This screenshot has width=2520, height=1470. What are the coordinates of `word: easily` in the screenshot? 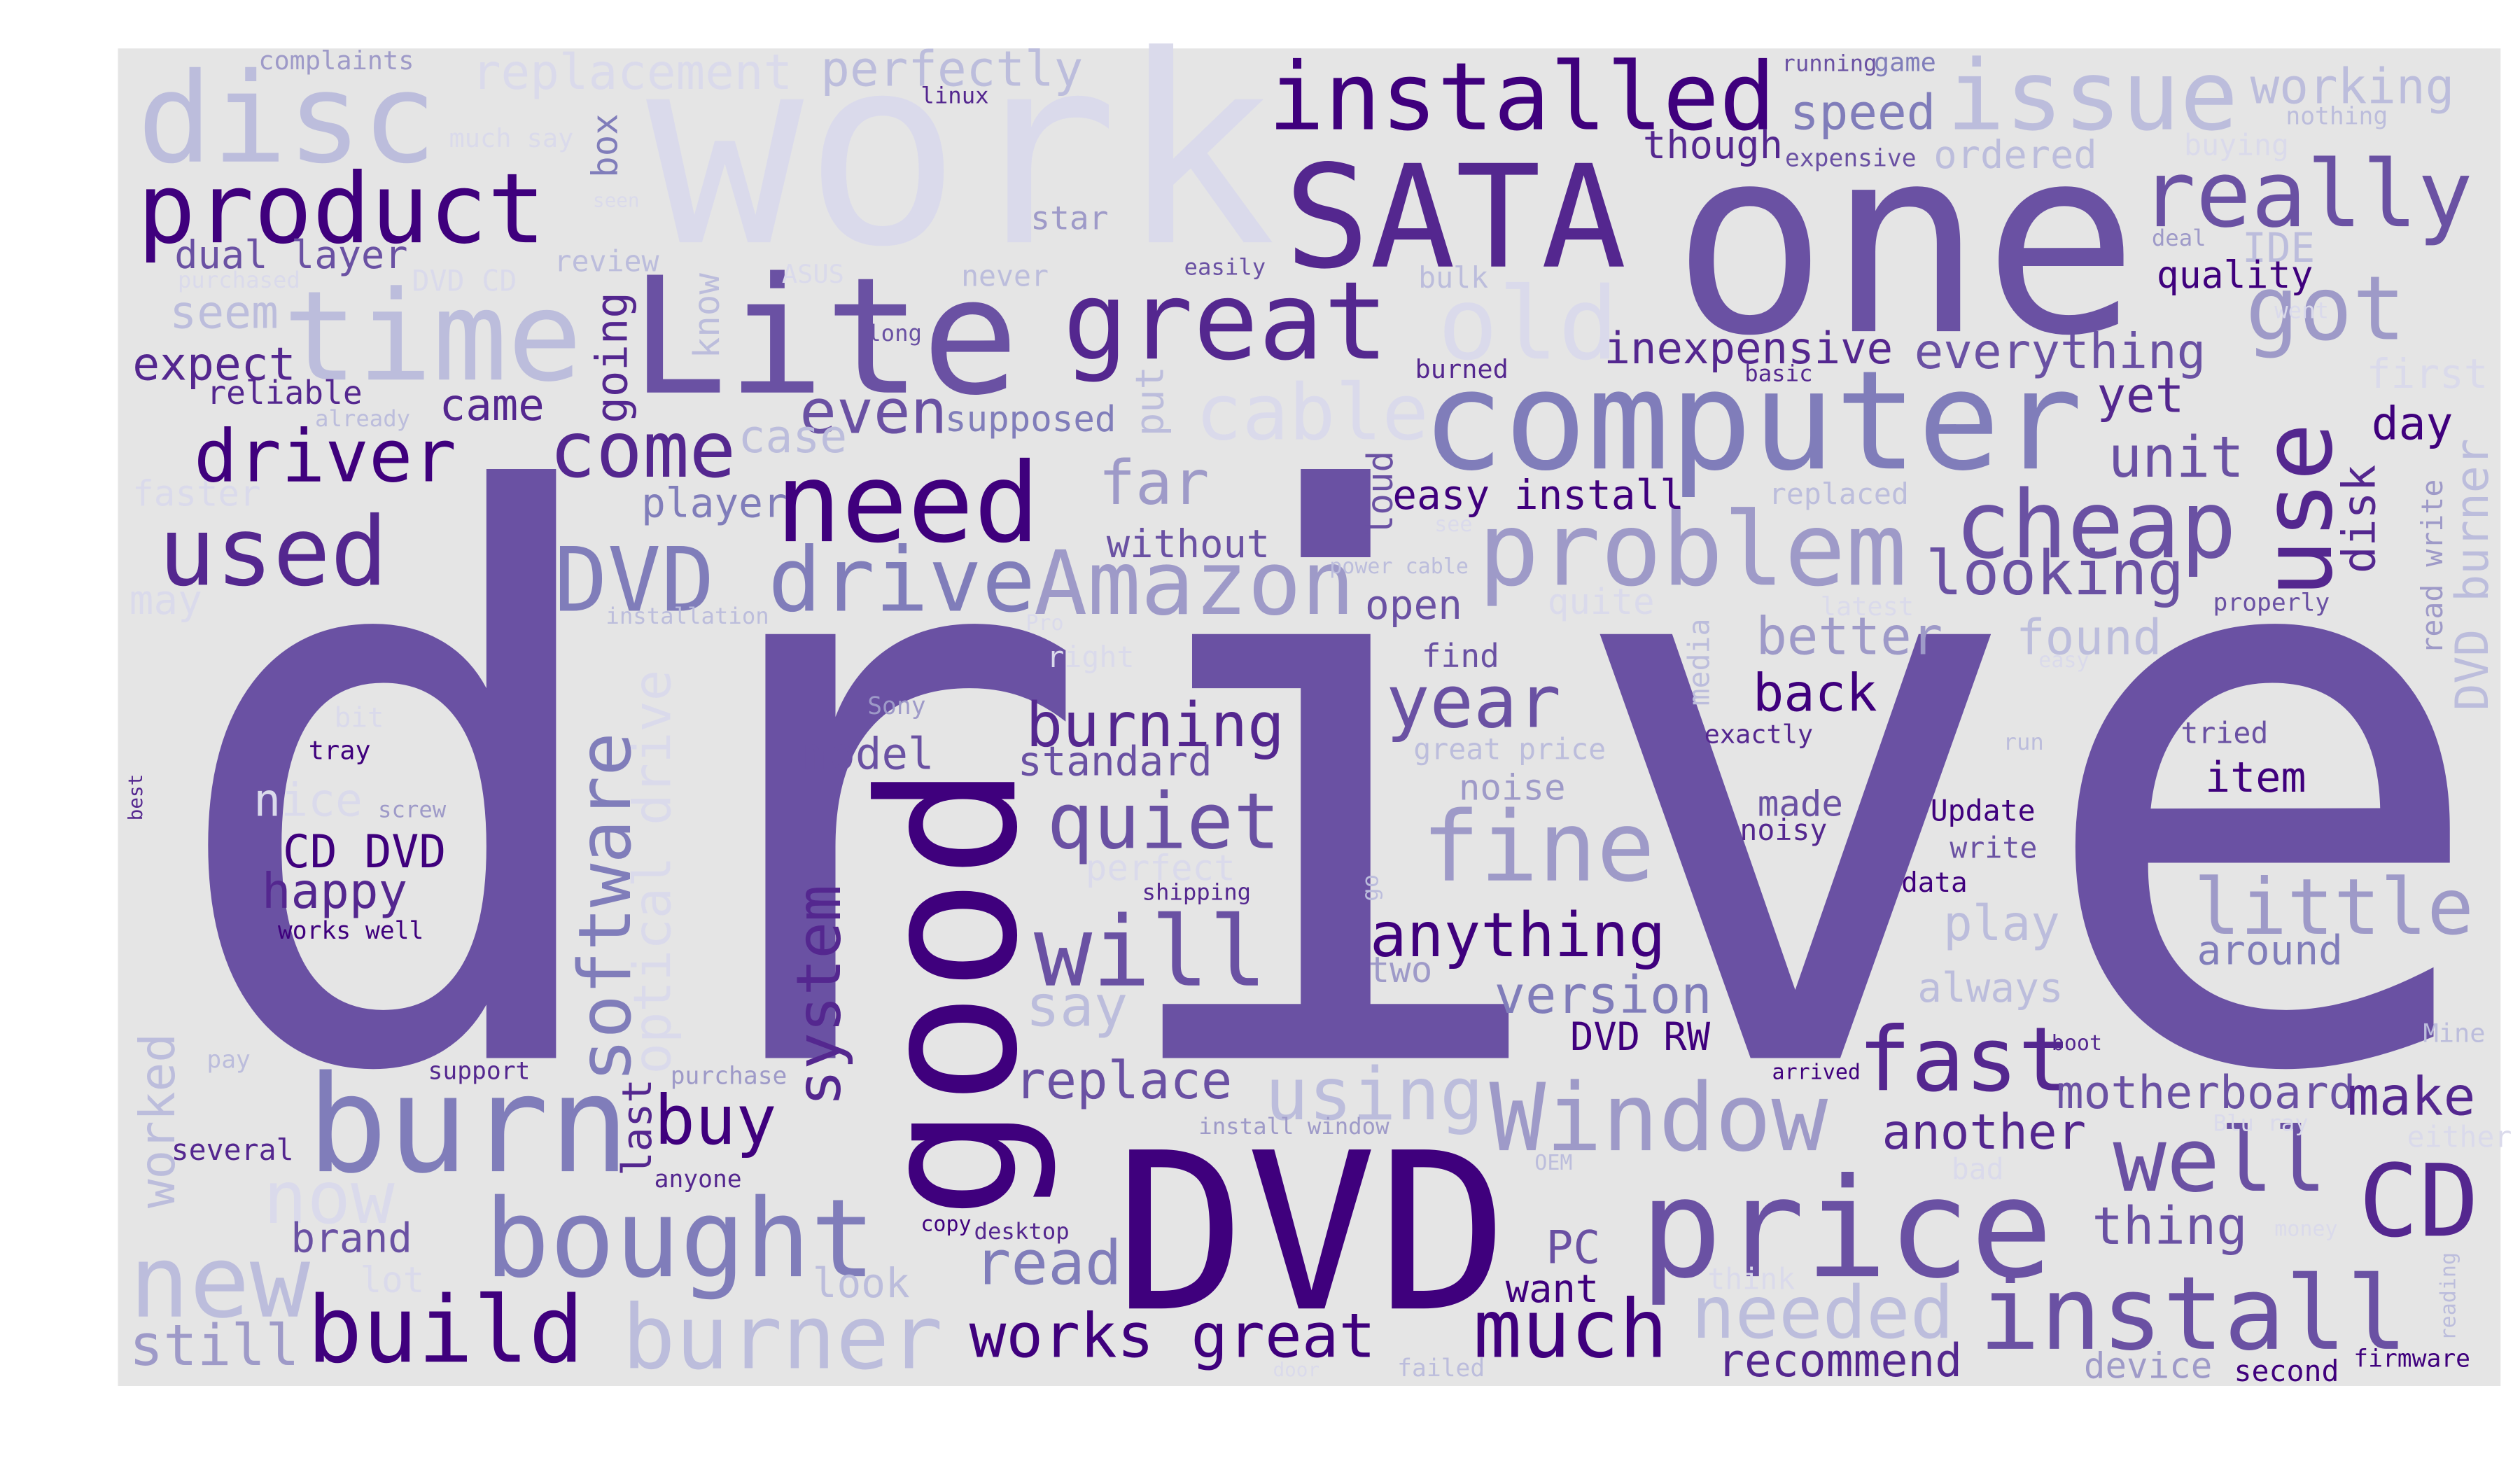 It's located at (1225, 266).